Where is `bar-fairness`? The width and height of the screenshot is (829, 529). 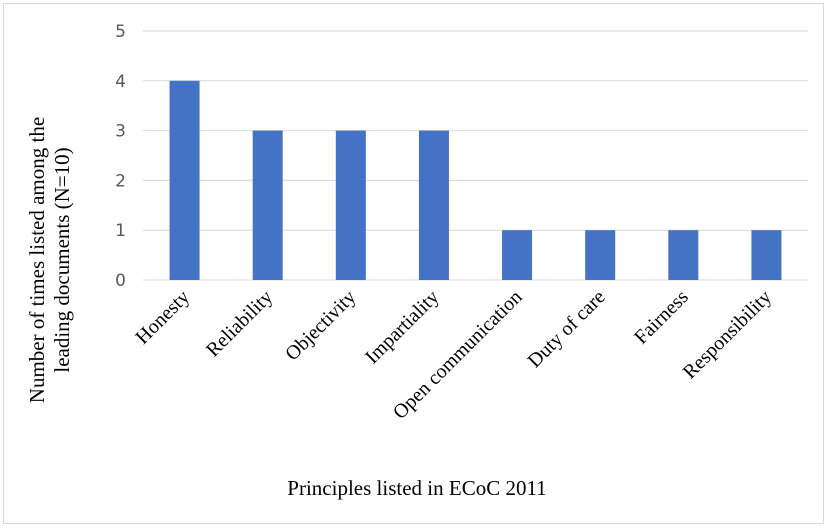
bar-fairness is located at coordinates (683, 255).